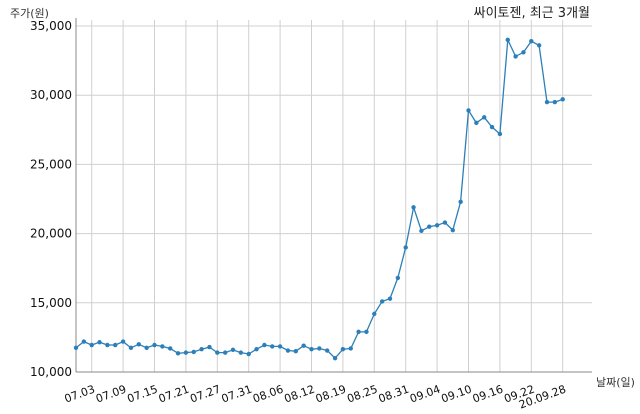 Image resolution: width=640 pixels, height=414 pixels. Describe the element at coordinates (51, 26) in the screenshot. I see `y-tick-label: 35,000` at that location.